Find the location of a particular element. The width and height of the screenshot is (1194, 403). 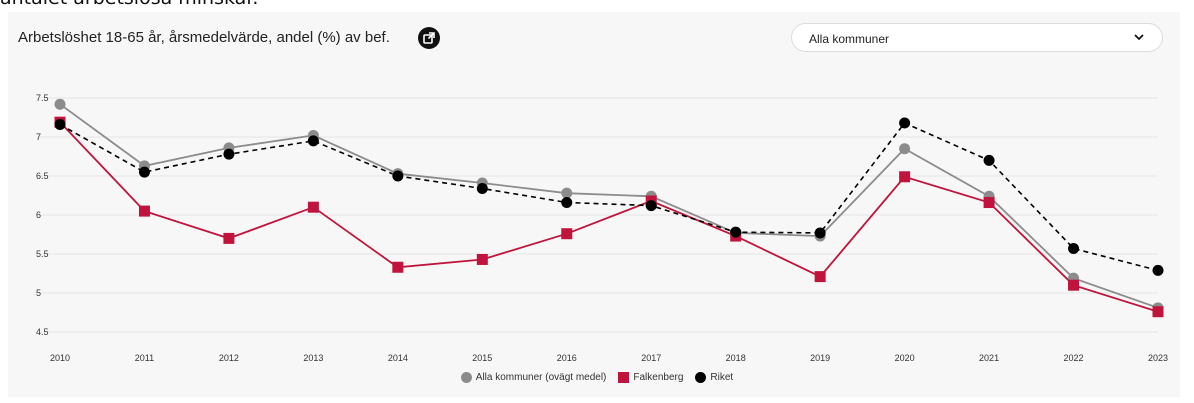

legend-item: Falkenberg is located at coordinates (650, 377).